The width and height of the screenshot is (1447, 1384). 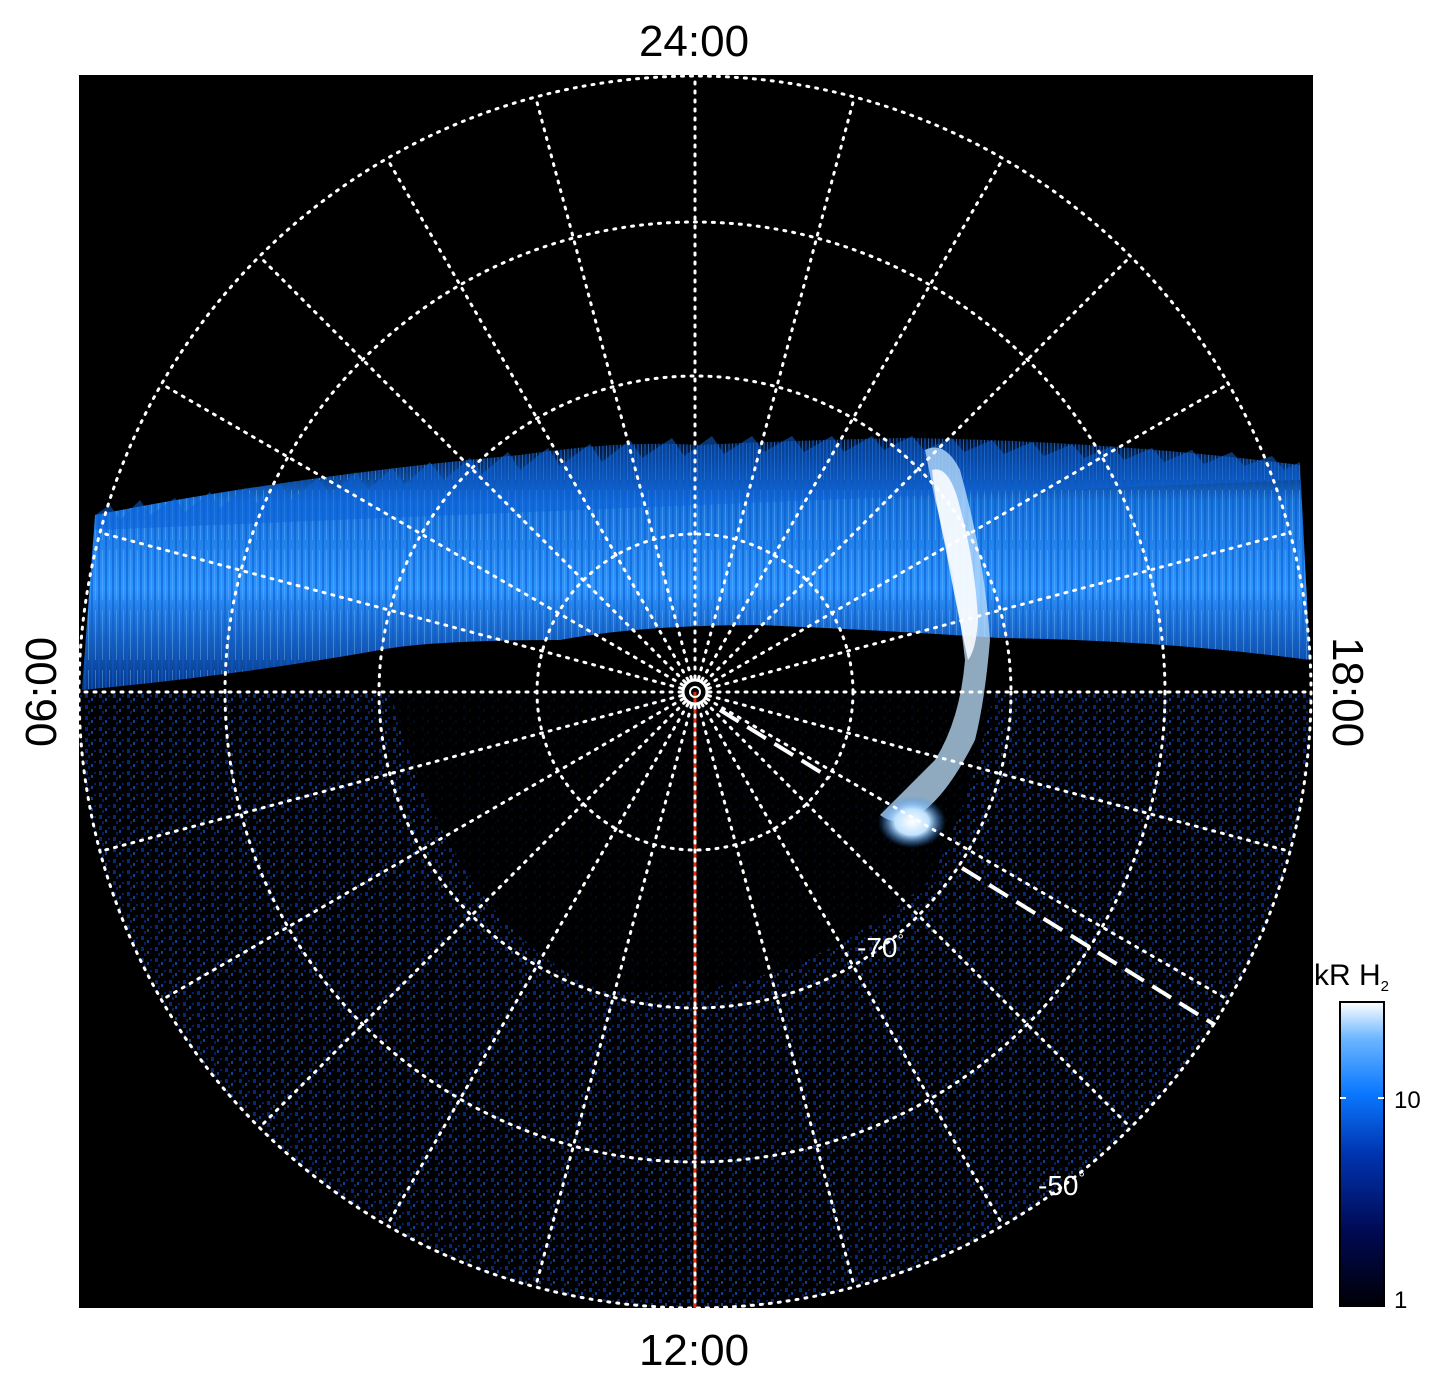 I want to click on local-time-label-top: 24:00, so click(x=694, y=41).